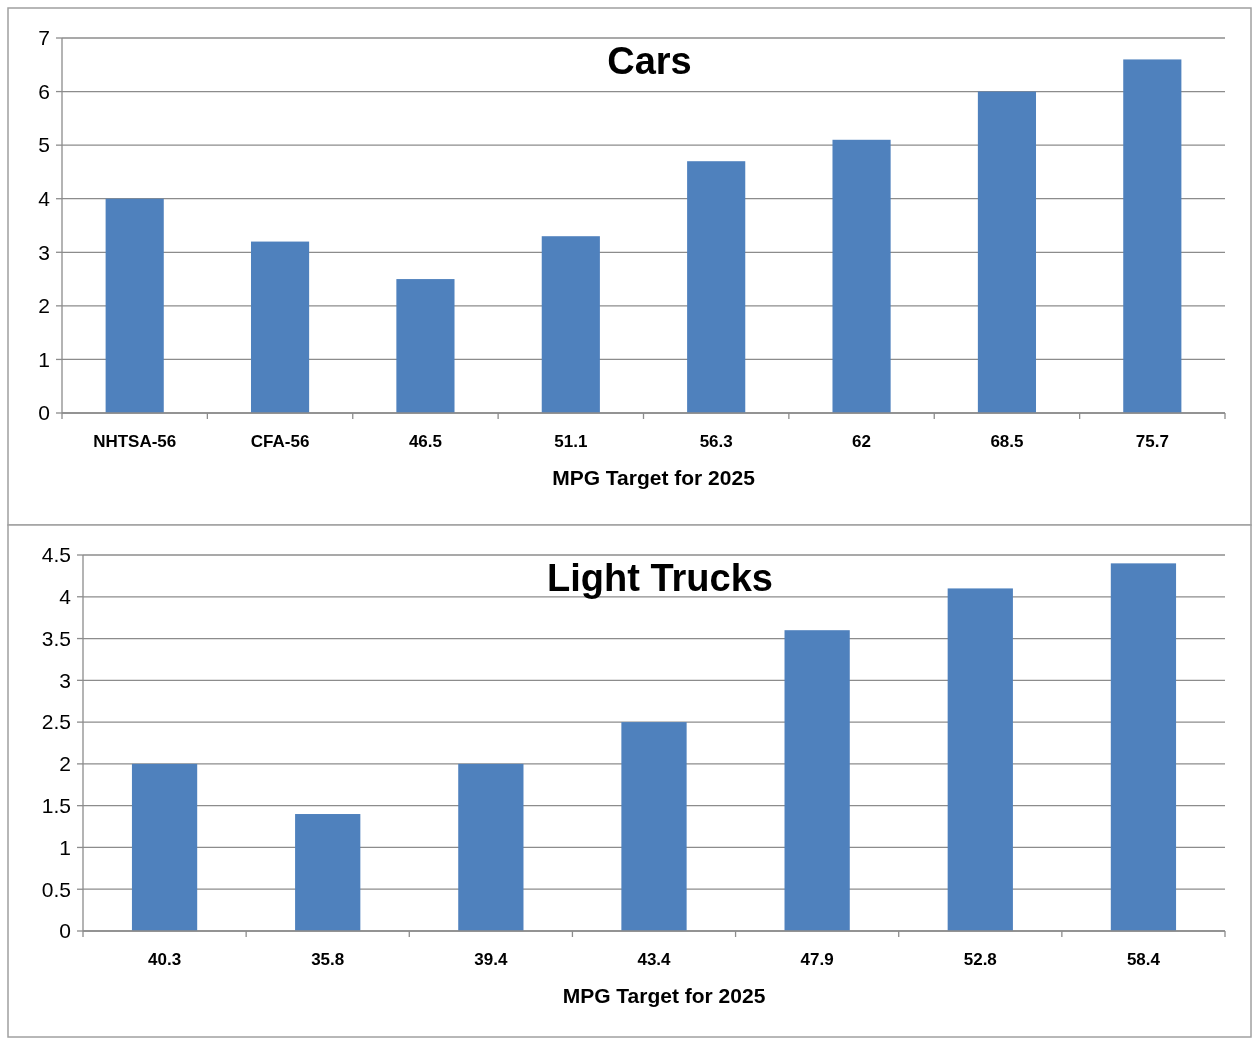  I want to click on y-tick-label: 0.5, so click(56, 889).